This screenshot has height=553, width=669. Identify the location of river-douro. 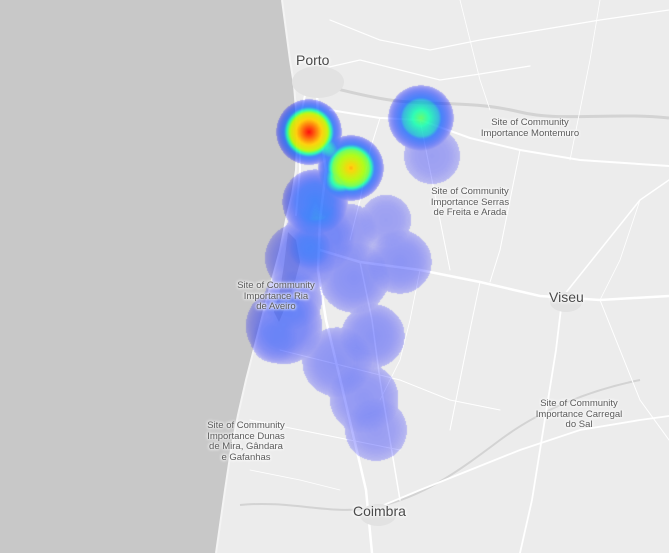
(482, 99).